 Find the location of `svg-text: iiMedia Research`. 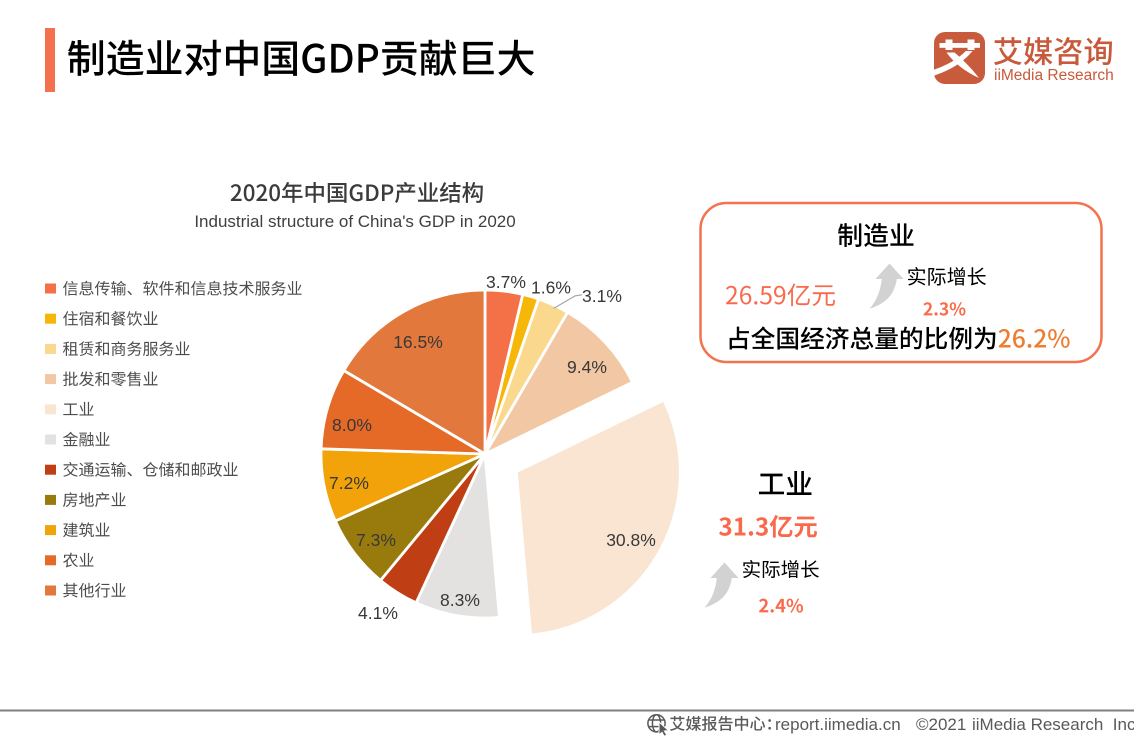

svg-text: iiMedia Research is located at coordinates (1054, 75).